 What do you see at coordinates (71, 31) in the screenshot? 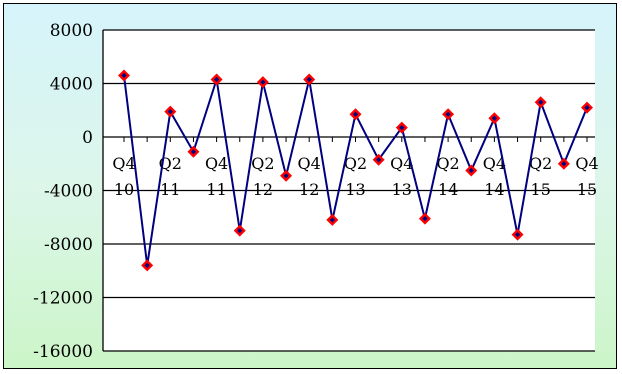
I see `y-tick-label: 8000` at bounding box center [71, 31].